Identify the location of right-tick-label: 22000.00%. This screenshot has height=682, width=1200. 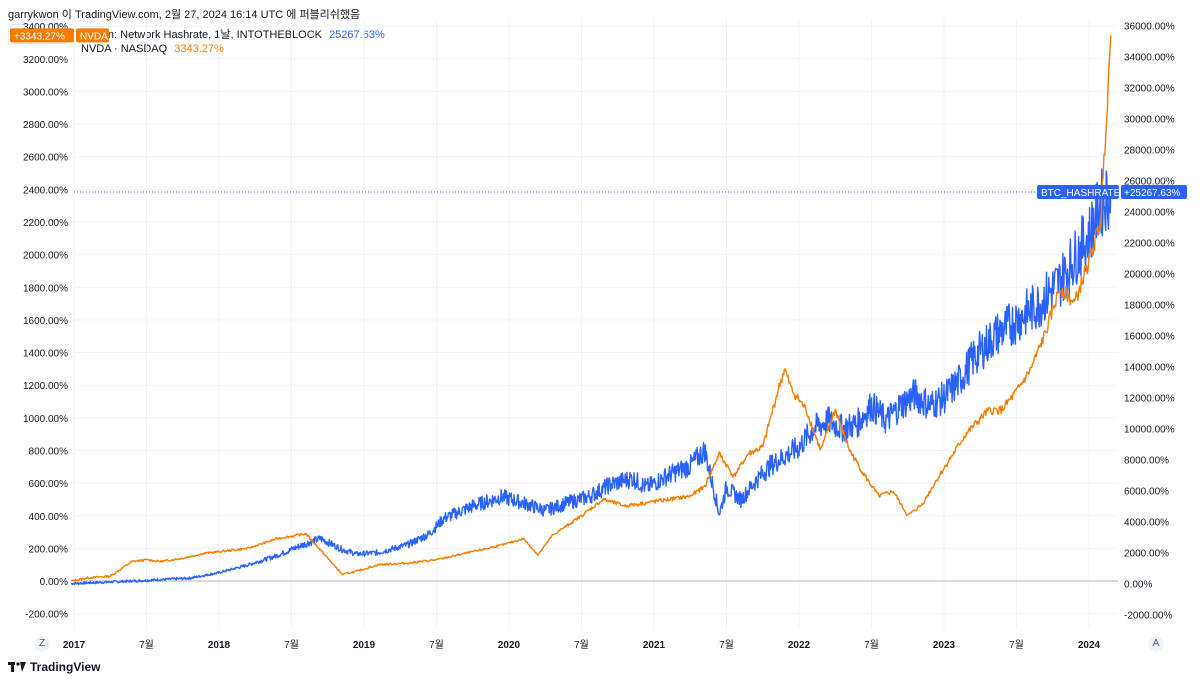
(1149, 244).